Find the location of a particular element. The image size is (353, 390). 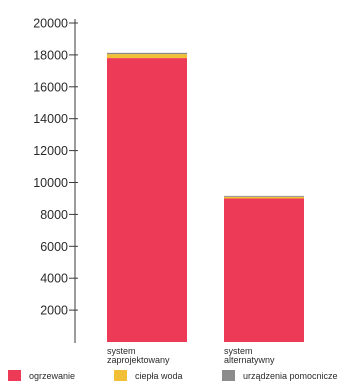

legend-item-ogrzewanie: ogrzewanie is located at coordinates (41, 375).